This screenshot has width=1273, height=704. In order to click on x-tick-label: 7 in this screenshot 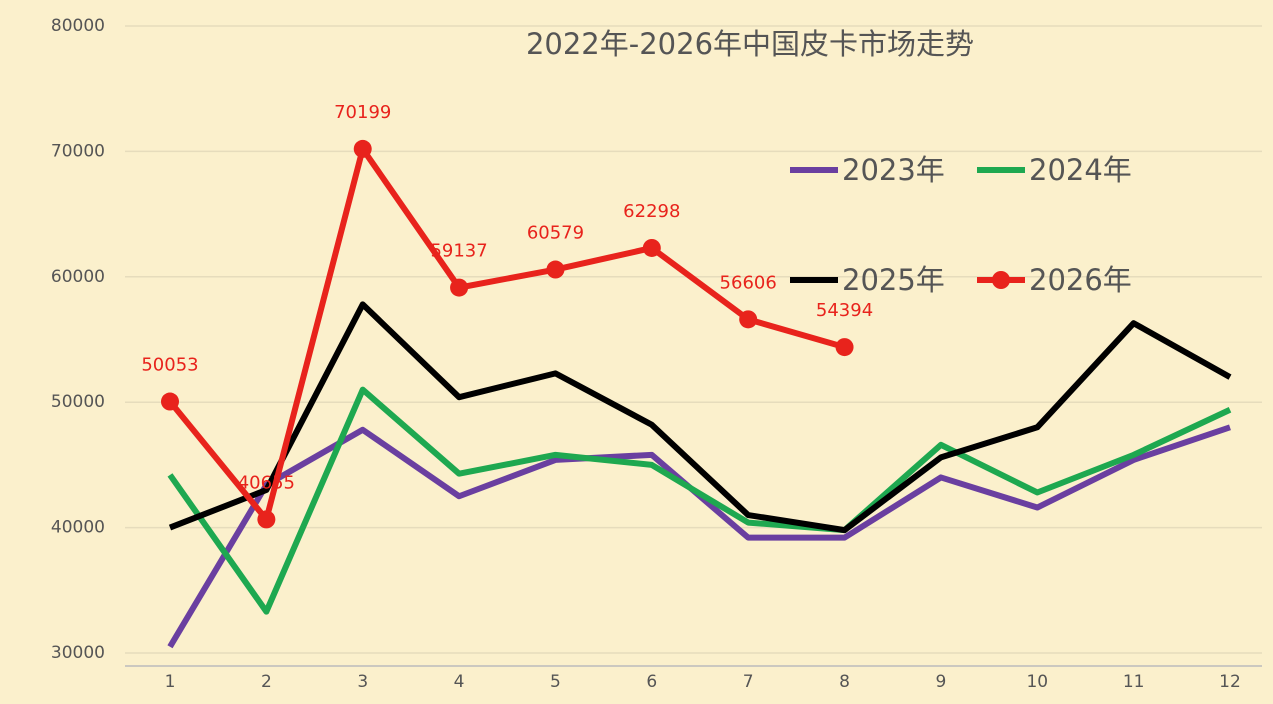, I will do `click(748, 682)`.